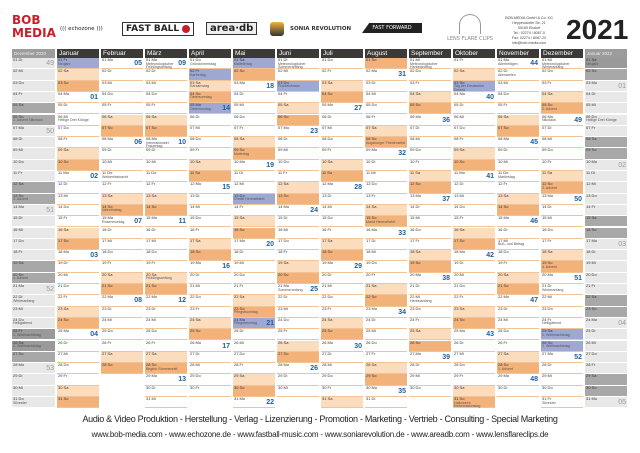  Describe the element at coordinates (474, 369) in the screenshot. I see `day-cell: 28 Do` at that location.